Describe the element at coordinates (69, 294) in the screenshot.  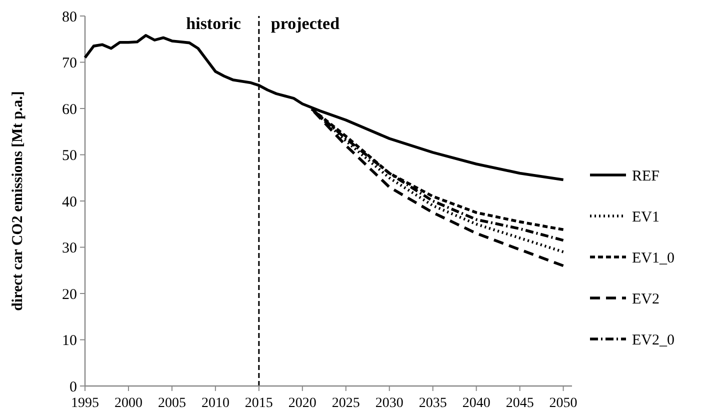
I see `y-tick-label: 20` at that location.